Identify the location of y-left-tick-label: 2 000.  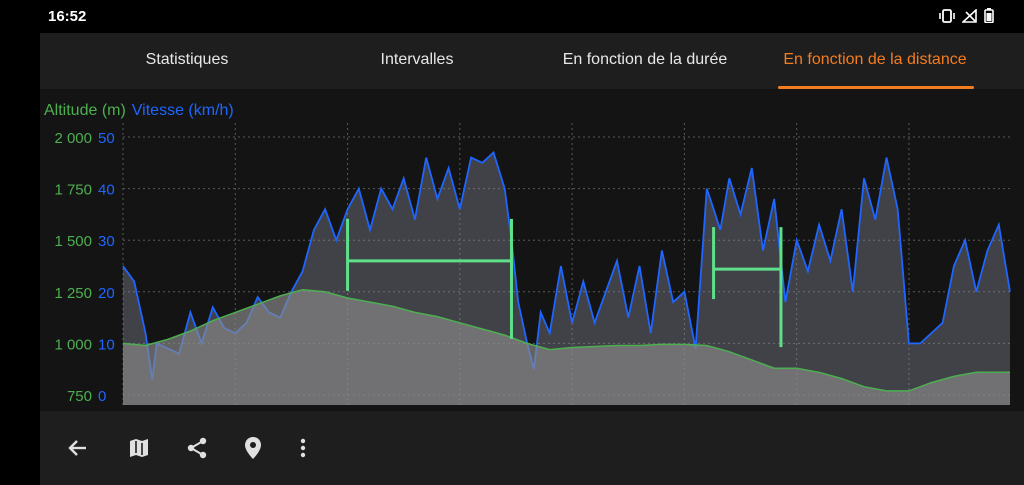
(73, 138).